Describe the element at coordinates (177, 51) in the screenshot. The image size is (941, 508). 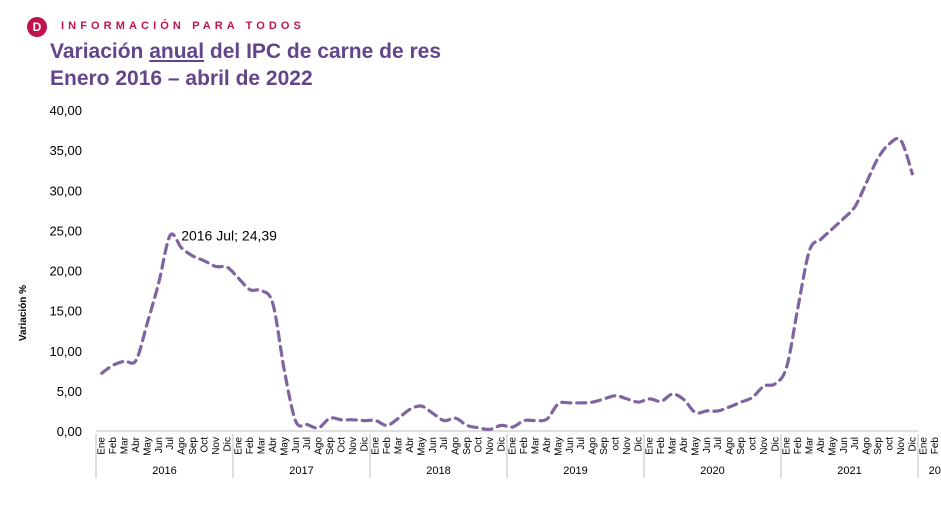
I see `title-underlined: anual` at that location.